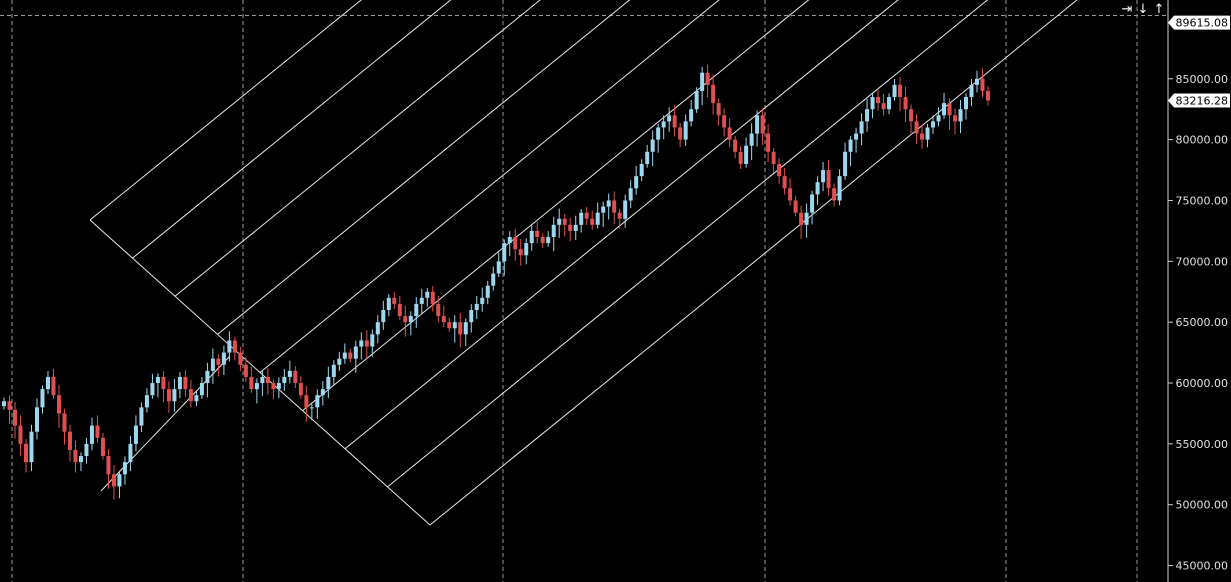 The height and width of the screenshot is (582, 1231). What do you see at coordinates (1199, 100) in the screenshot?
I see `price-tag-last: 83216.28` at bounding box center [1199, 100].